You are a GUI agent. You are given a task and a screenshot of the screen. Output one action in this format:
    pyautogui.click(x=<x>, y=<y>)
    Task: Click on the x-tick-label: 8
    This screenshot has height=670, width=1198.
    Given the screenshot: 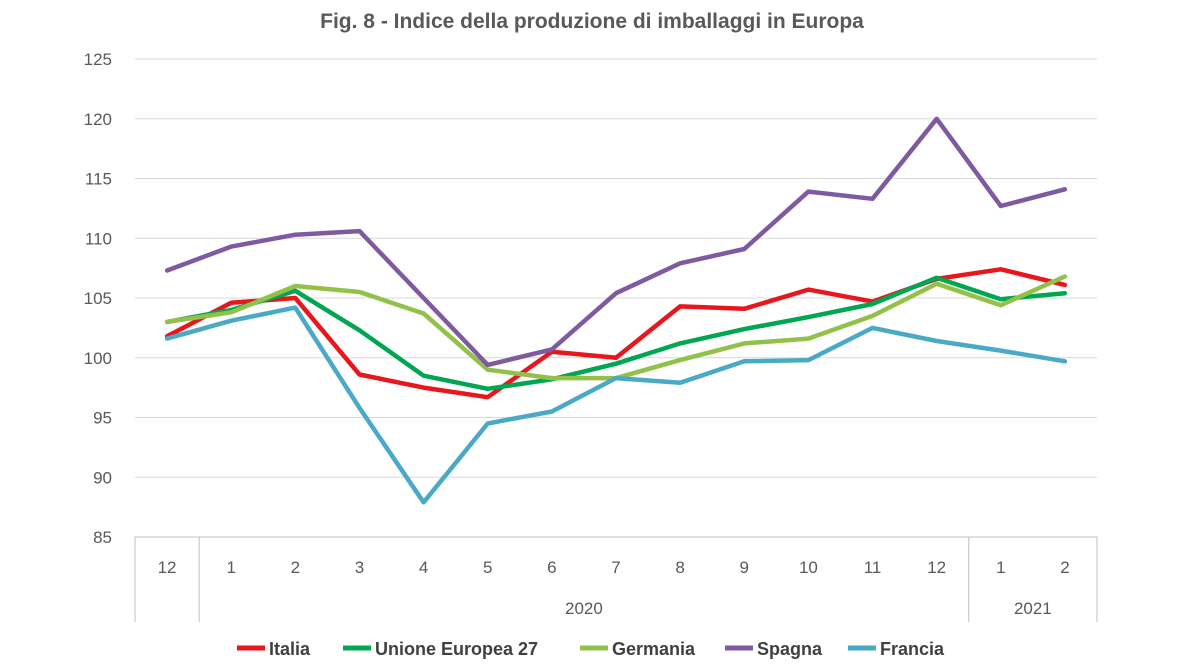 What is the action you would take?
    pyautogui.click(x=679, y=567)
    